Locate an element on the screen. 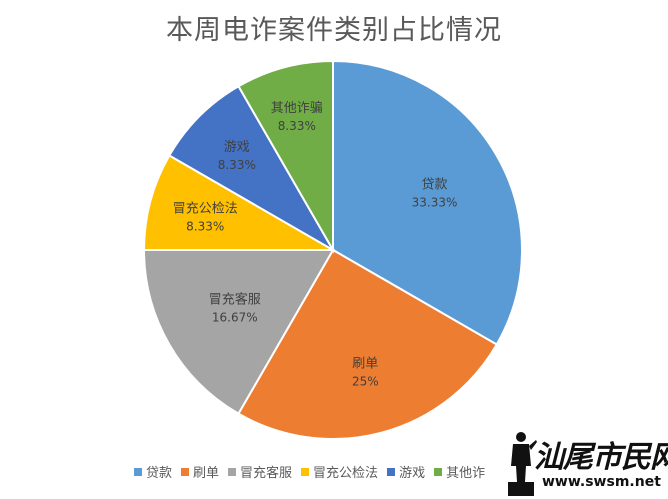 This screenshot has width=668, height=499. legend-item-0: 贷款 is located at coordinates (153, 471).